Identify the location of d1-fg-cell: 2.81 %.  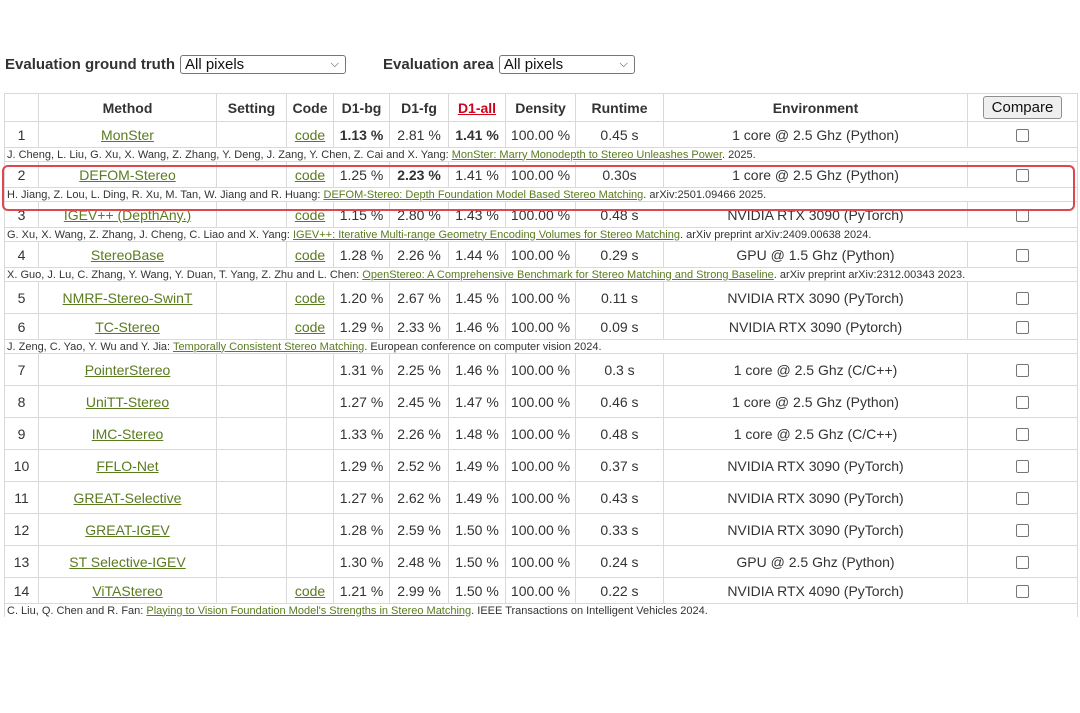
(419, 134).